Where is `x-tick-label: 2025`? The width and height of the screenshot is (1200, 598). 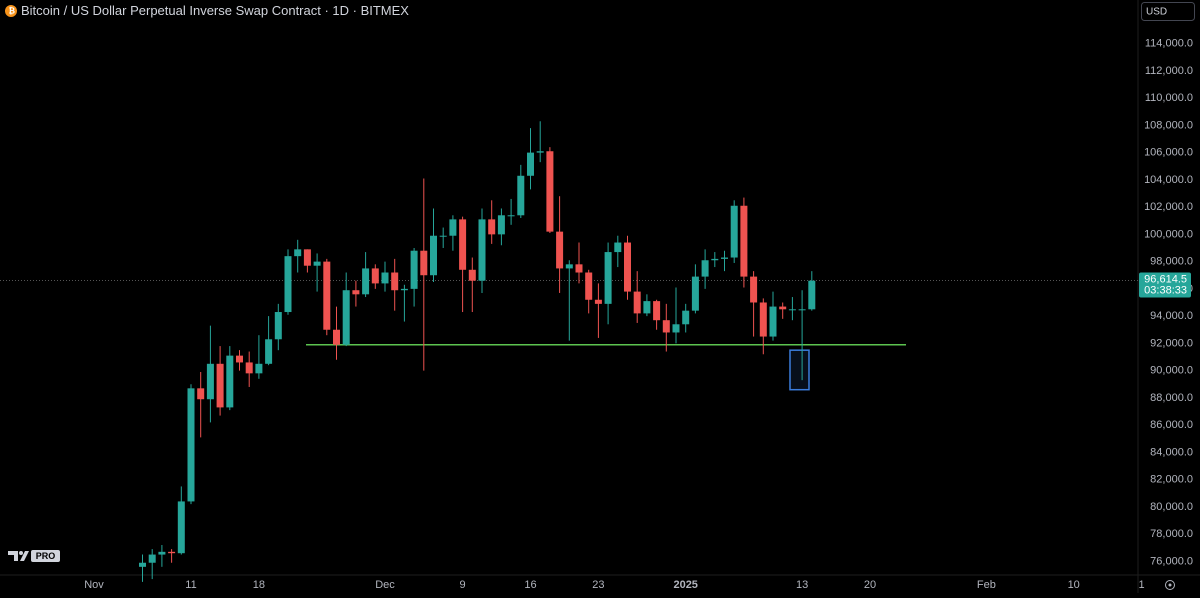 x-tick-label: 2025 is located at coordinates (685, 585).